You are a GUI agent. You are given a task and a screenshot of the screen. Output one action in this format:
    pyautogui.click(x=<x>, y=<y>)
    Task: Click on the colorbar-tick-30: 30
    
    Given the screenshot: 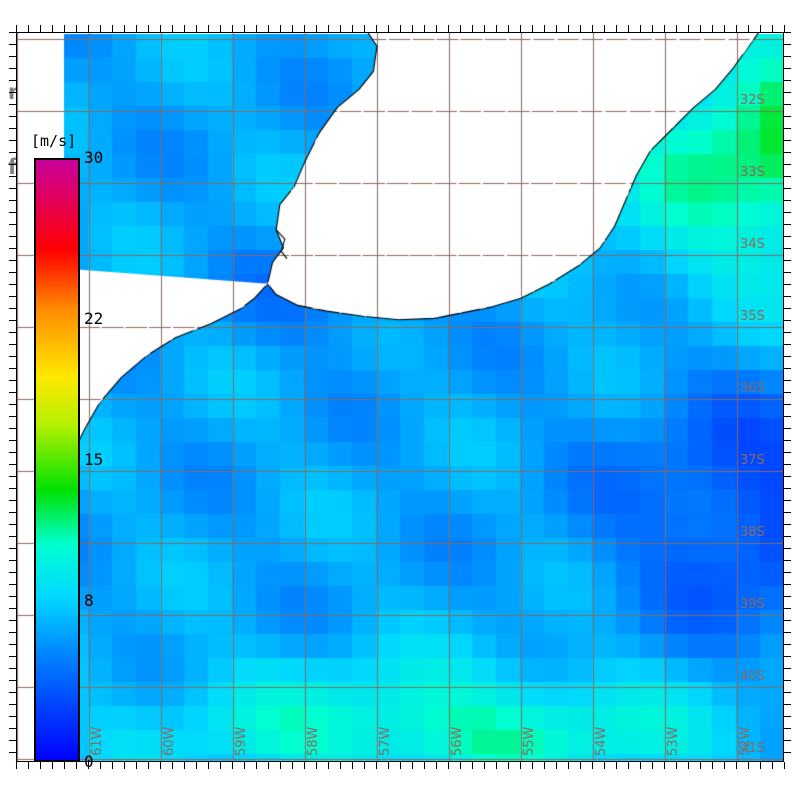 What is the action you would take?
    pyautogui.click(x=94, y=157)
    